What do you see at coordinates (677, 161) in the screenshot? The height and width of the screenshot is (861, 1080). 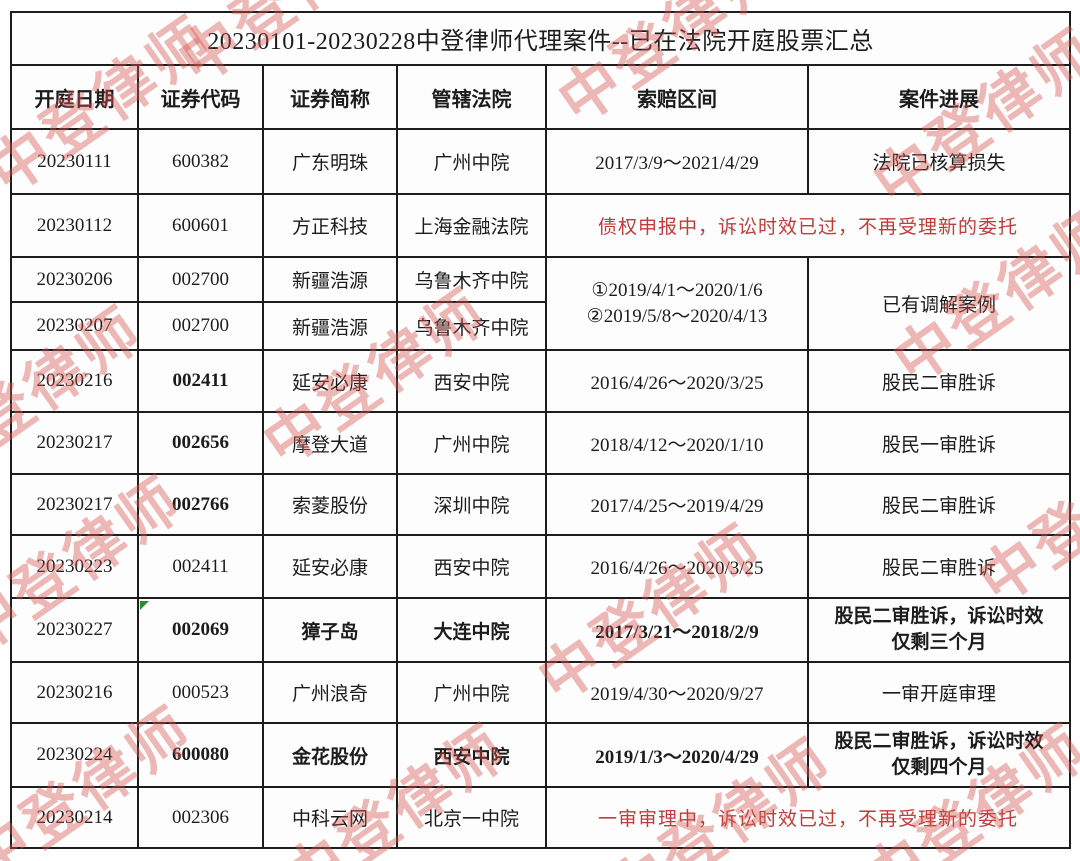 I see `cell-claim: 2017/3/9～2021/4/29` at bounding box center [677, 161].